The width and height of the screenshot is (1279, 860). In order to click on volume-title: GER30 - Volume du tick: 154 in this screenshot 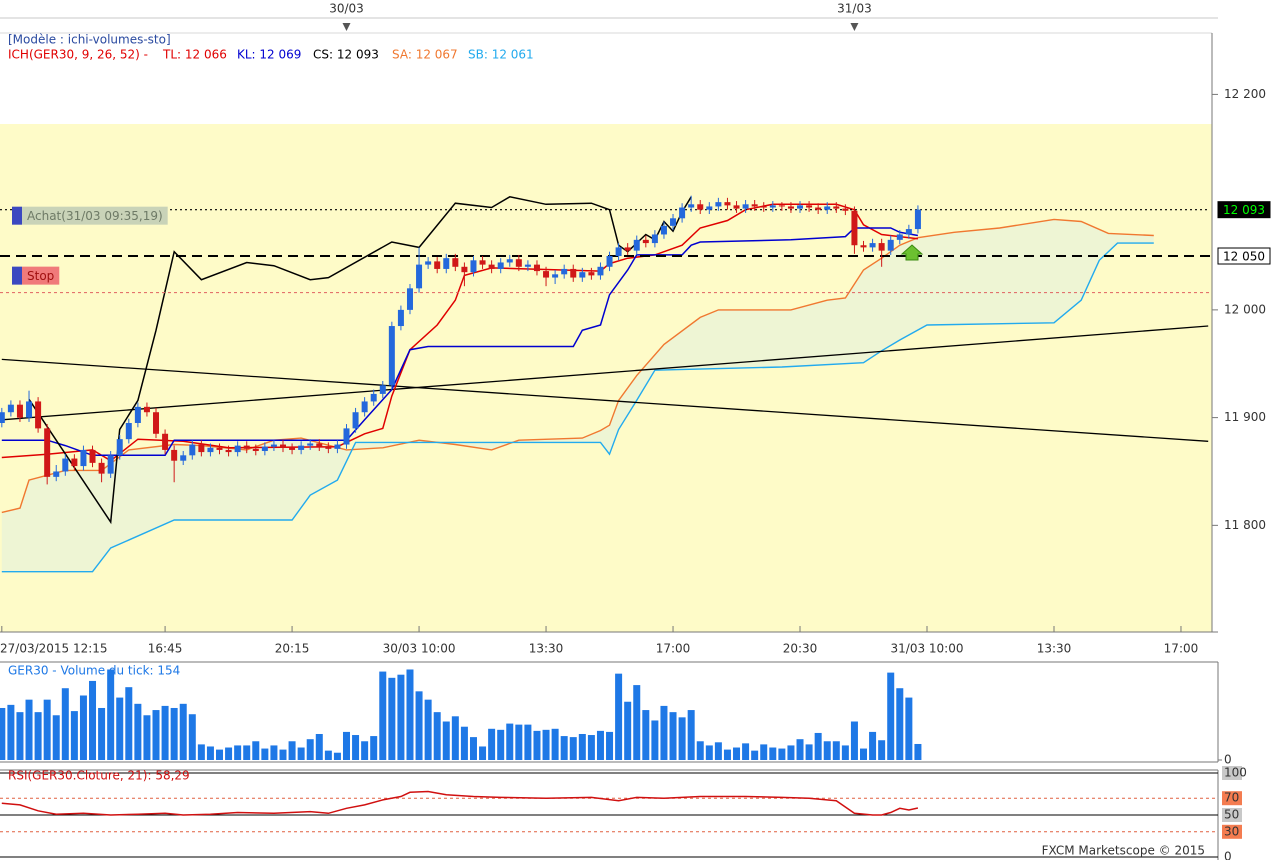, I will do `click(94, 671)`.